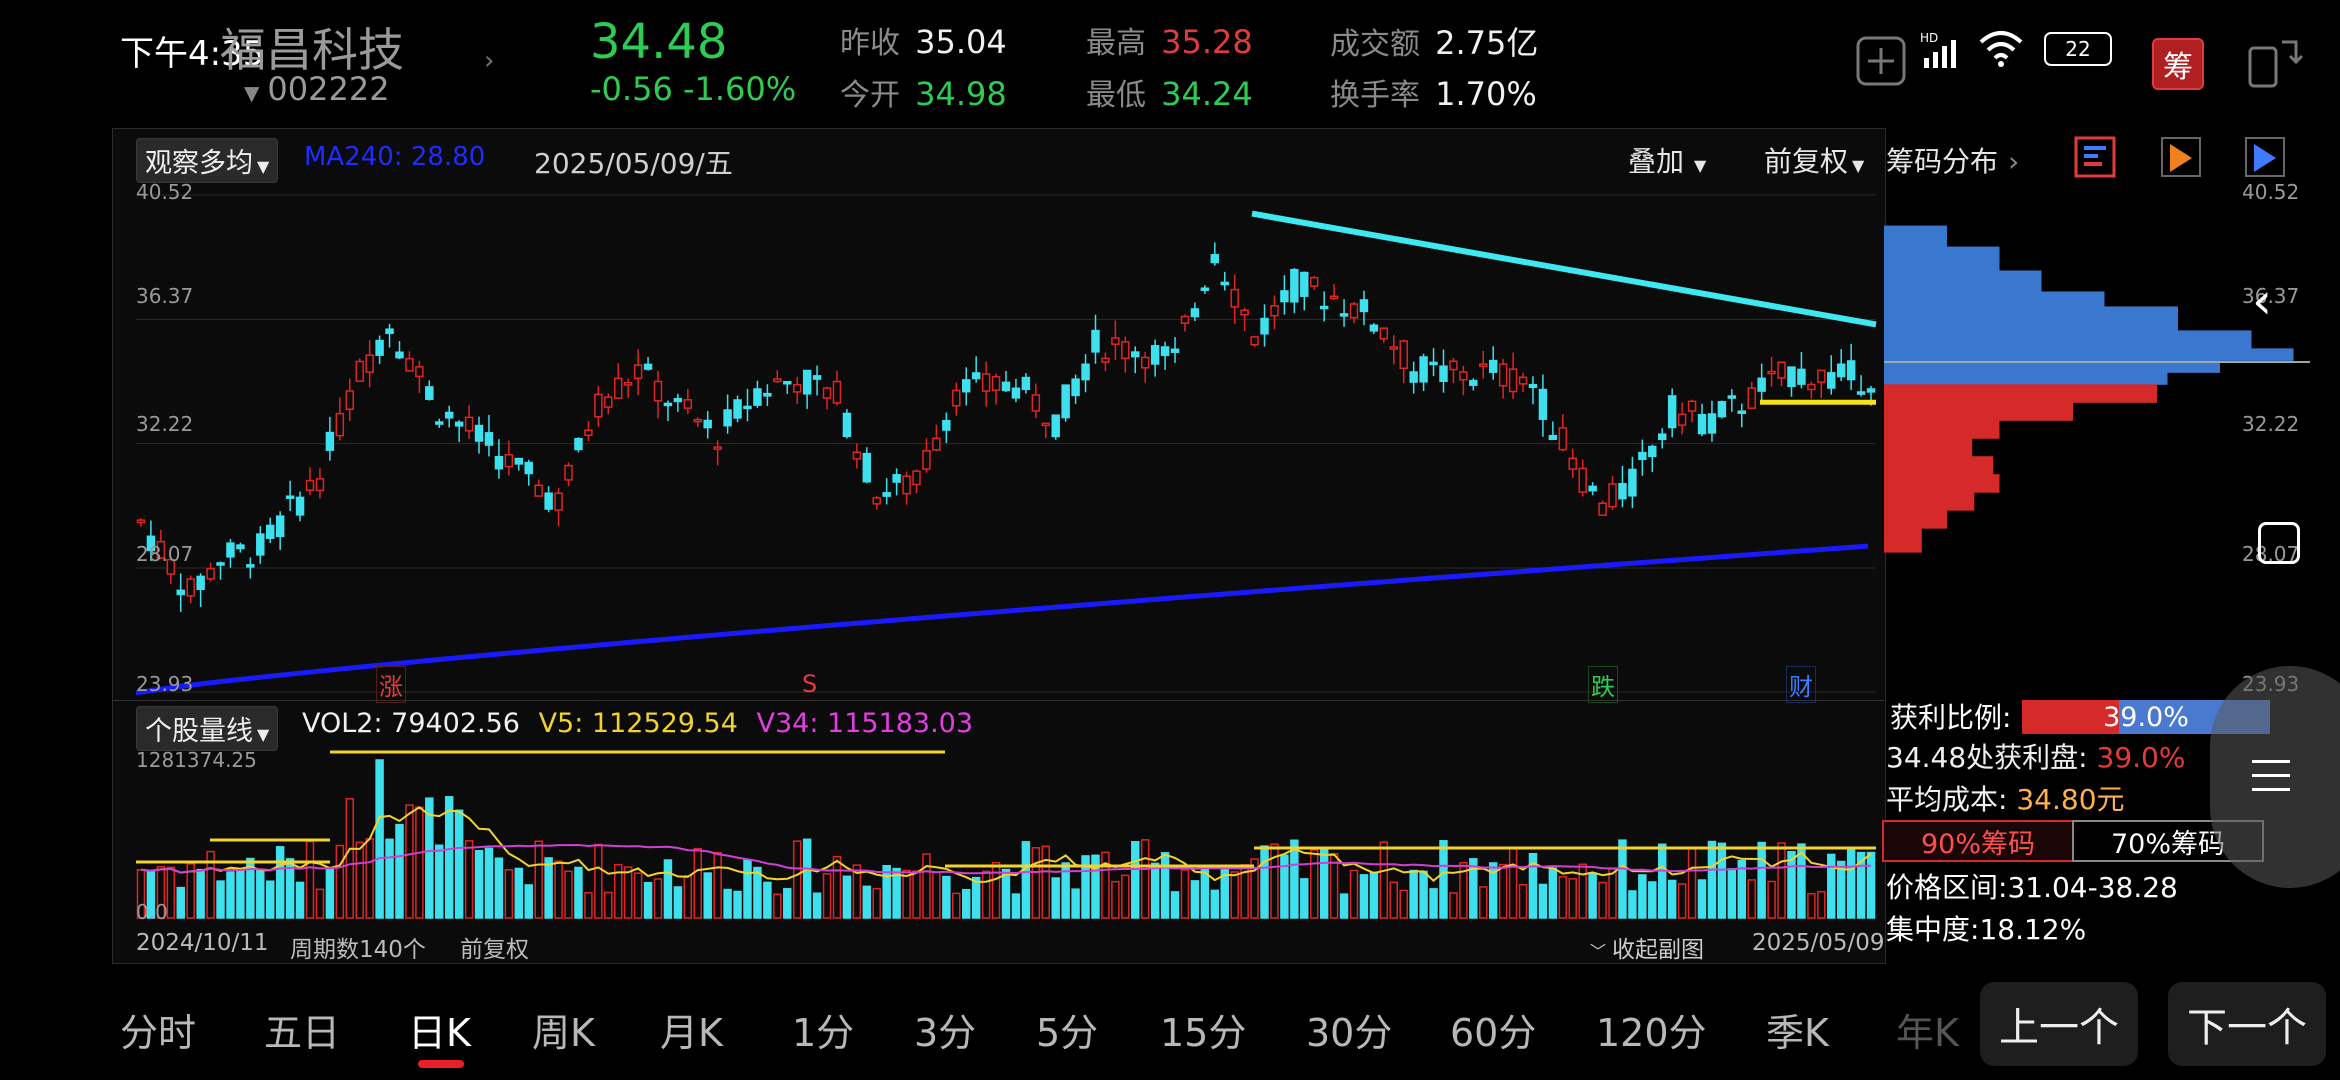  I want to click on chip-style-1-icon, so click(2095, 157).